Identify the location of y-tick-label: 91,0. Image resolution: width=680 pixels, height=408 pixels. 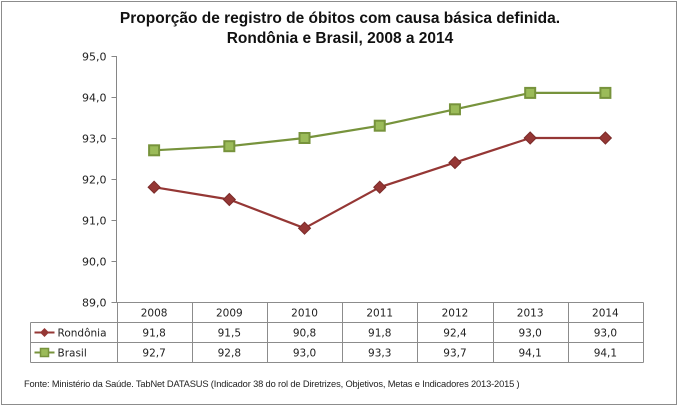
(94, 221).